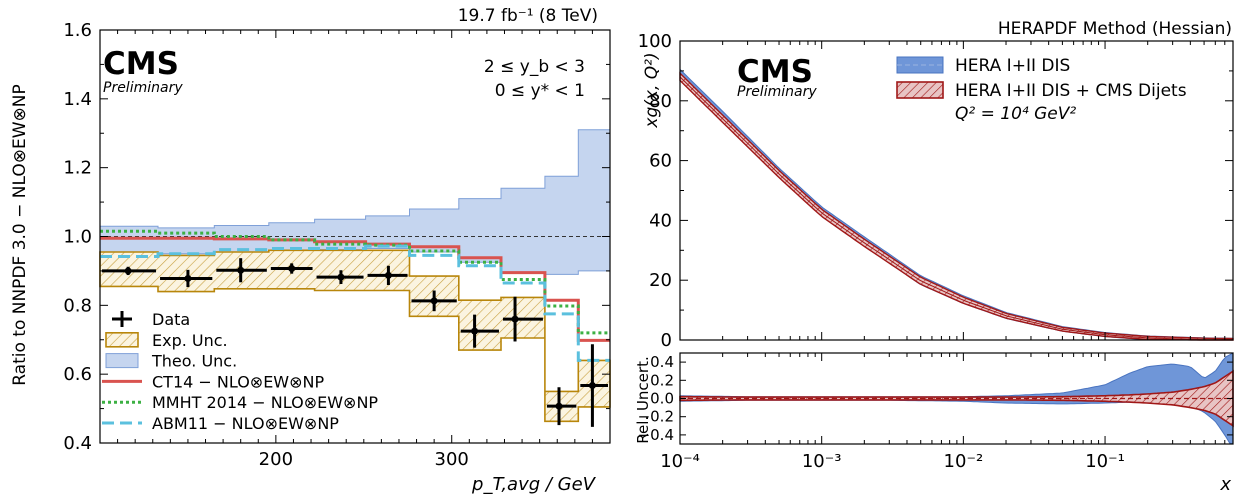 The image size is (1241, 495). What do you see at coordinates (77, 443) in the screenshot?
I see `left-y-tick-label: 0.4` at bounding box center [77, 443].